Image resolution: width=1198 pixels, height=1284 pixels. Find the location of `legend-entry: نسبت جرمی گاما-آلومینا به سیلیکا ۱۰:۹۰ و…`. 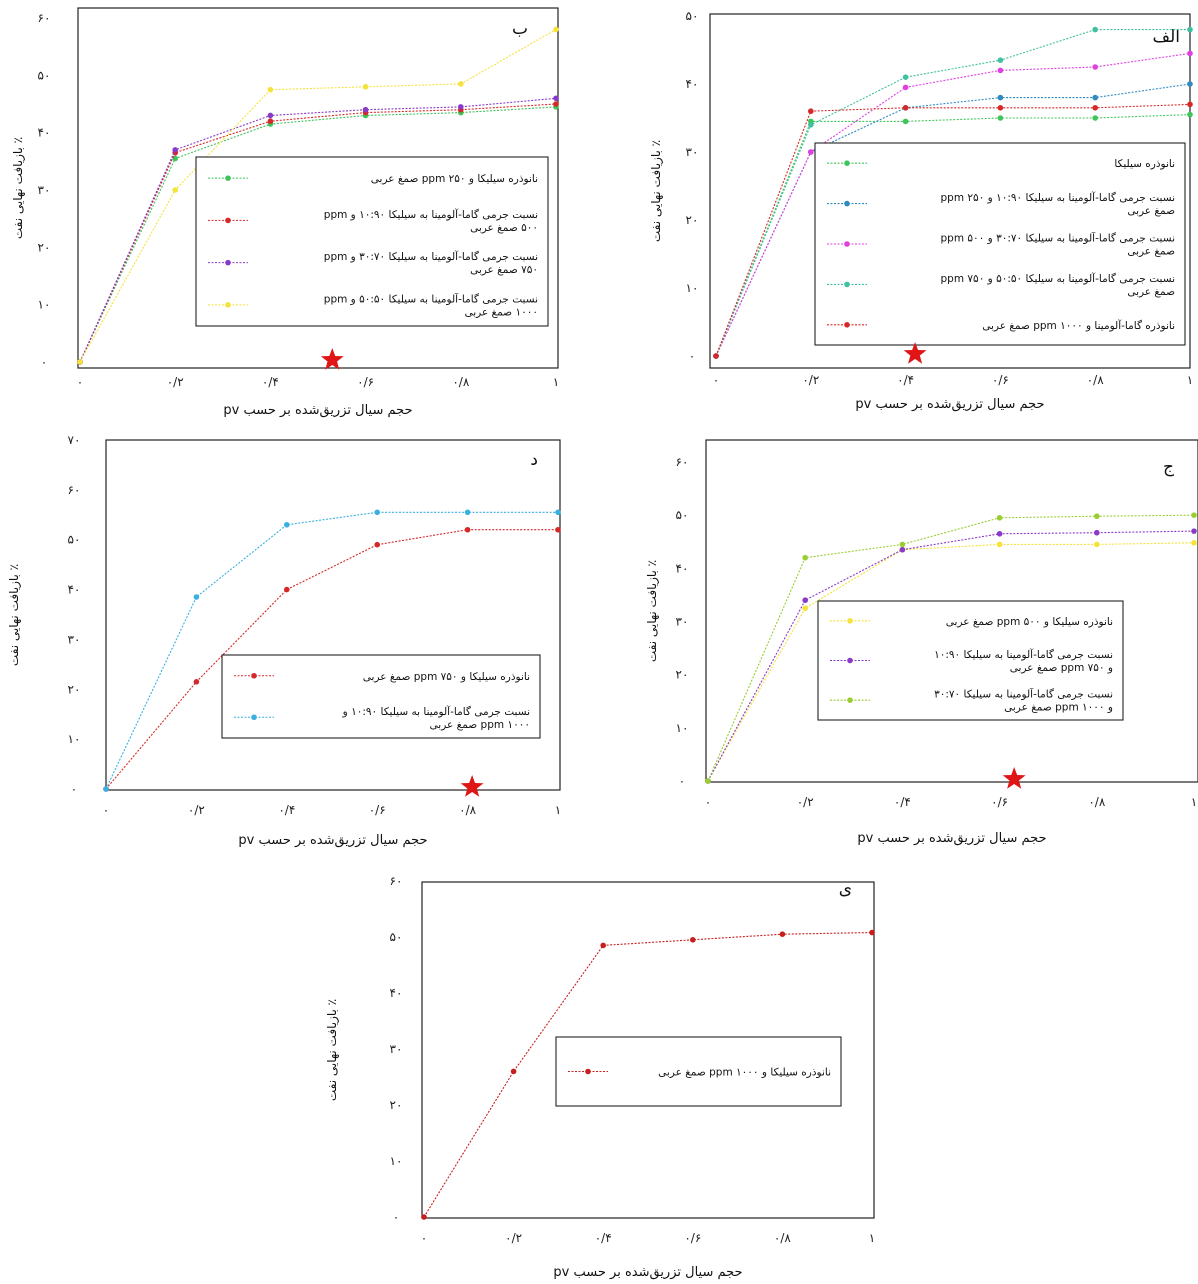

legend-entry: نسبت جرمی گاما-آلومینا به سیلیکا ۱۰:۹۰ و… is located at coordinates (431, 221).